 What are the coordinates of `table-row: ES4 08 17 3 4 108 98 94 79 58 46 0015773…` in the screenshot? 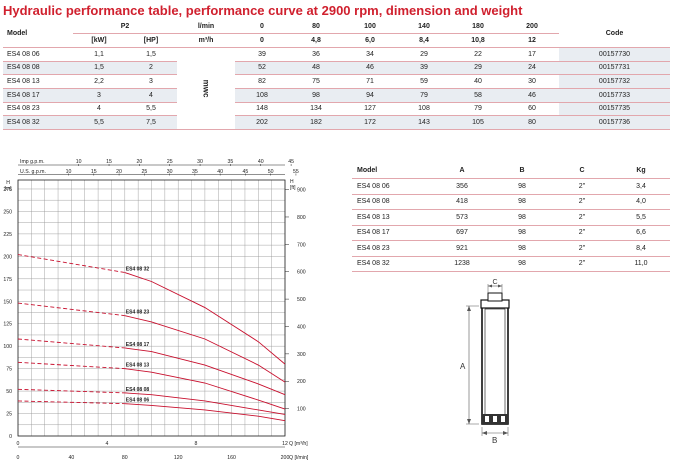 It's located at (336, 95).